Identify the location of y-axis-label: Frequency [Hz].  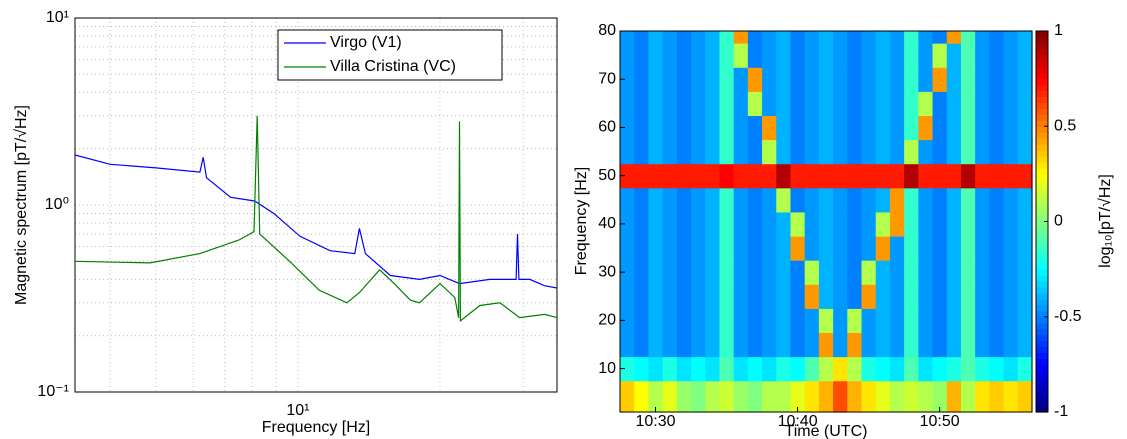
(581, 221).